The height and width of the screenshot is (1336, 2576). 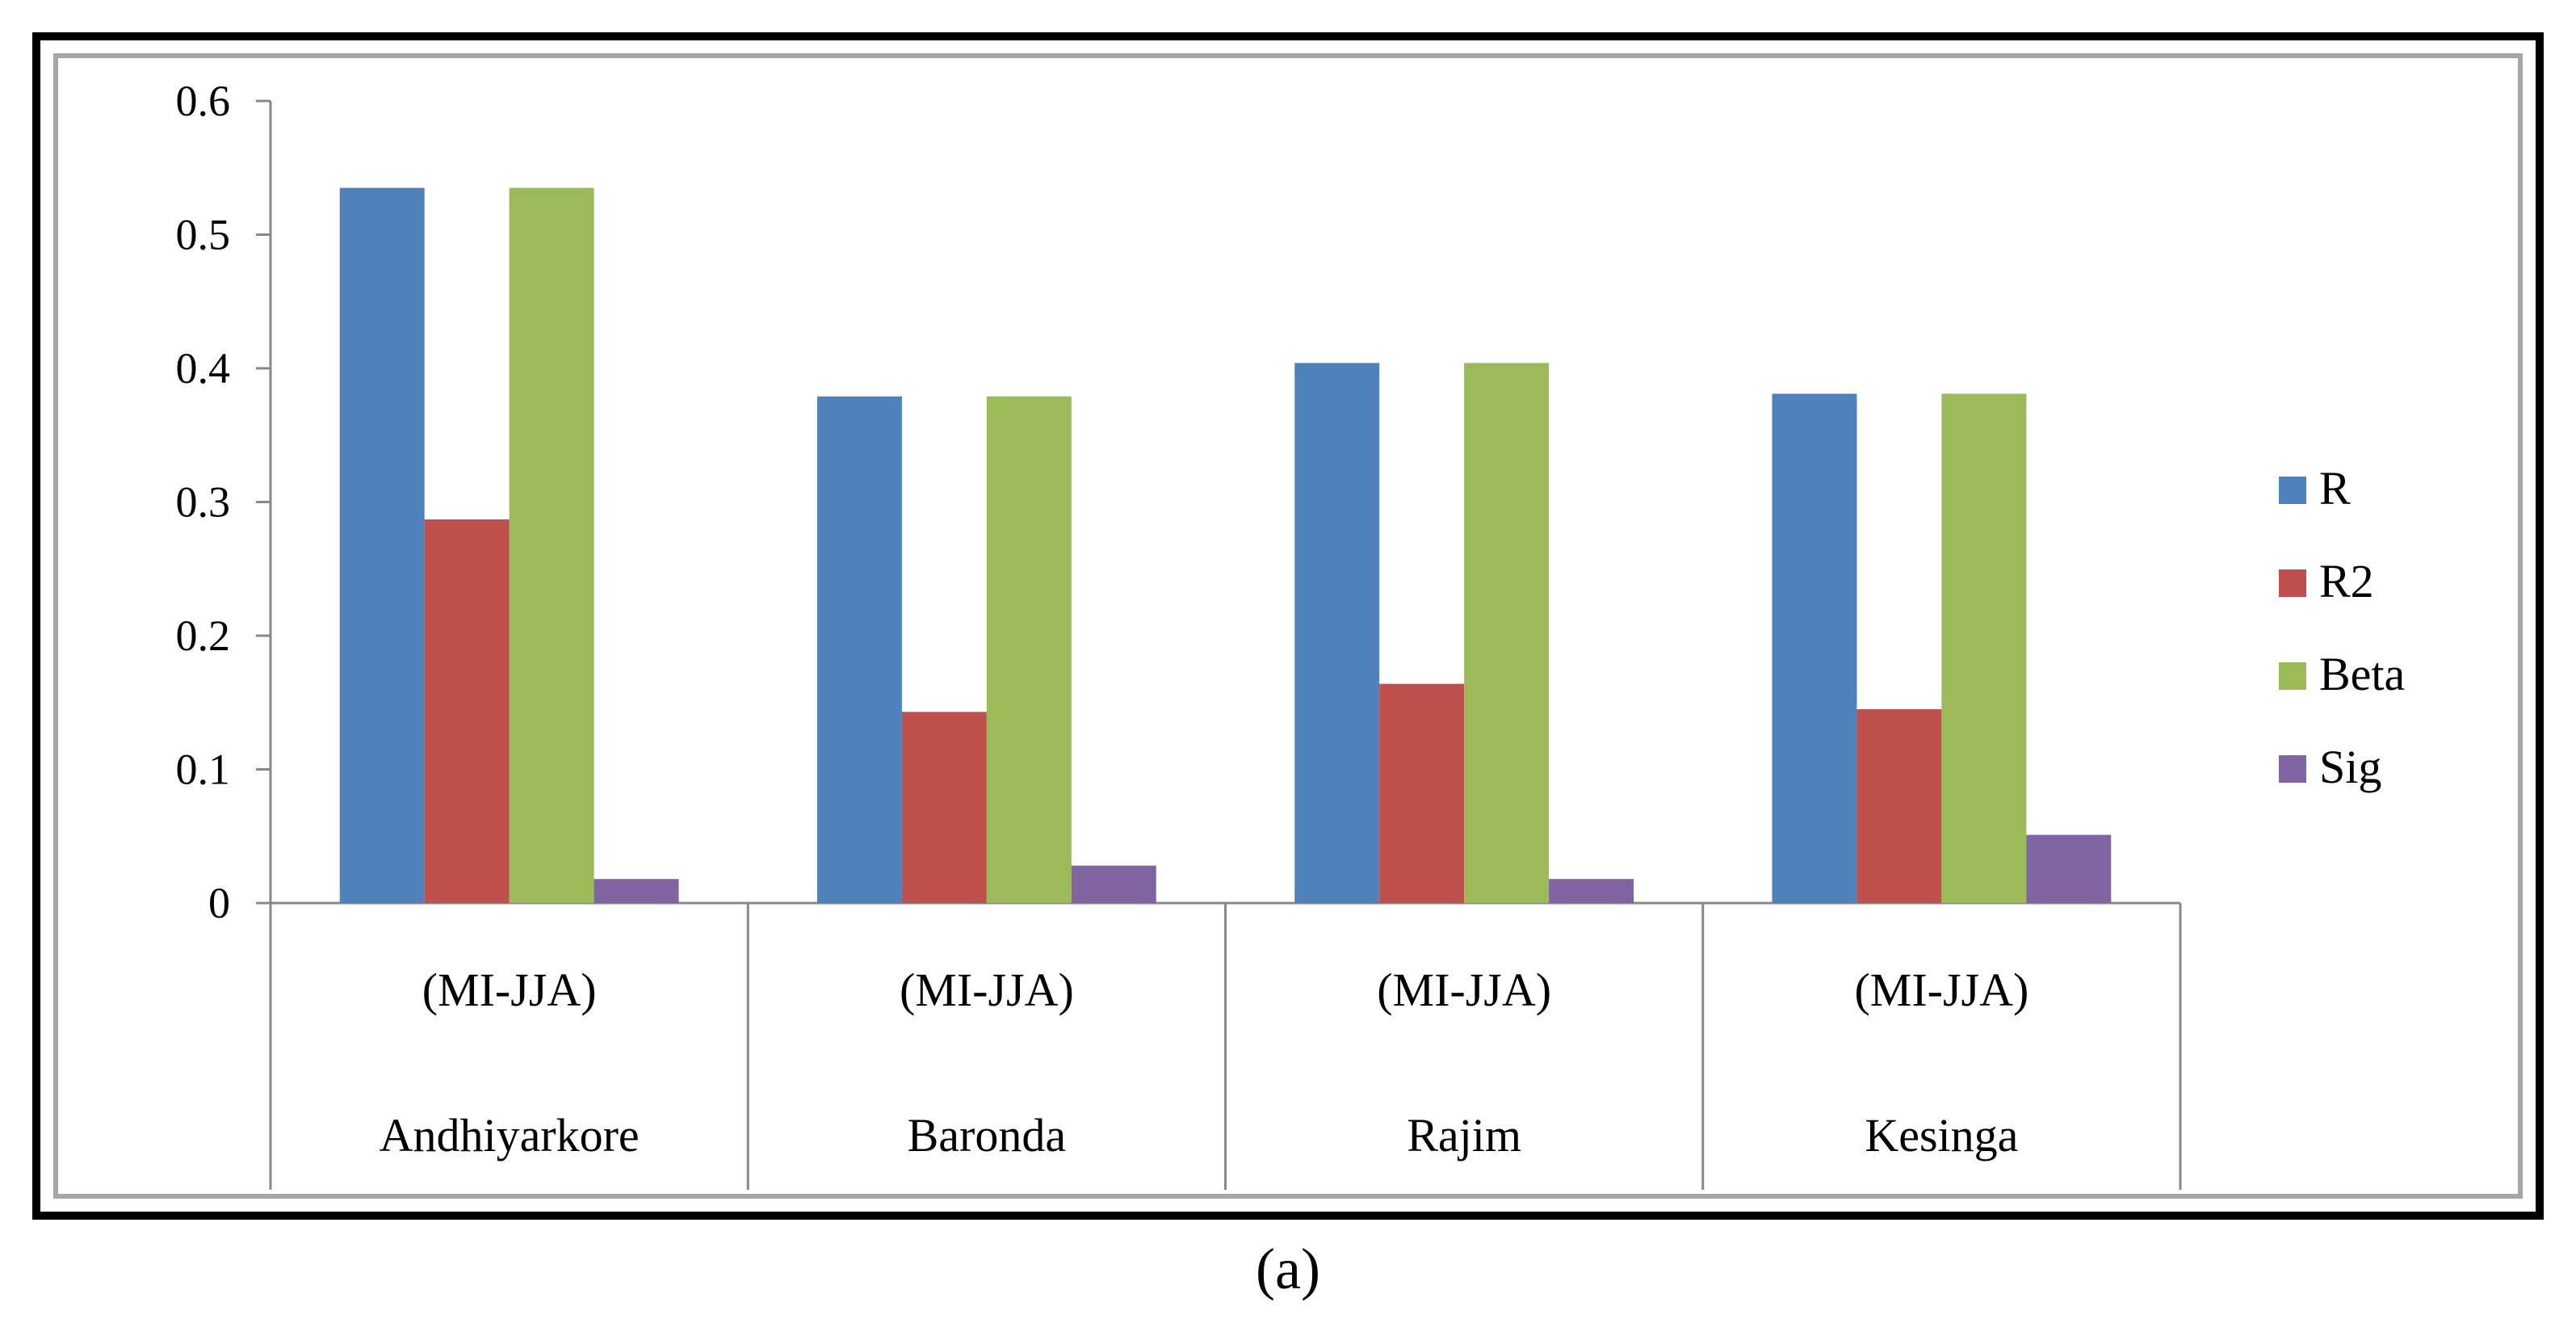 What do you see at coordinates (2346, 581) in the screenshot?
I see `legend-label-r2: R2` at bounding box center [2346, 581].